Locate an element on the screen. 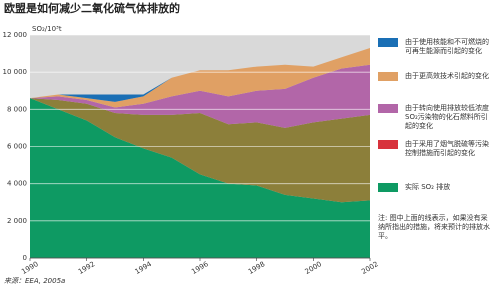  legend-label: 由于使用核能和不可燃烧的可再生能源而引起的变化 is located at coordinates (447, 46).